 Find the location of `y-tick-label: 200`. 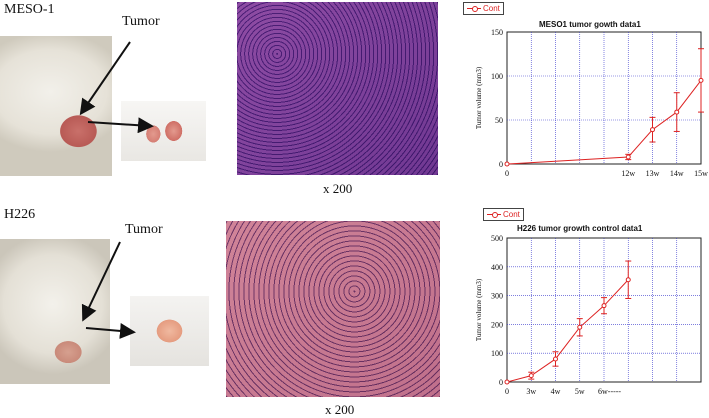

y-tick-label: 200 is located at coordinates (497, 324).